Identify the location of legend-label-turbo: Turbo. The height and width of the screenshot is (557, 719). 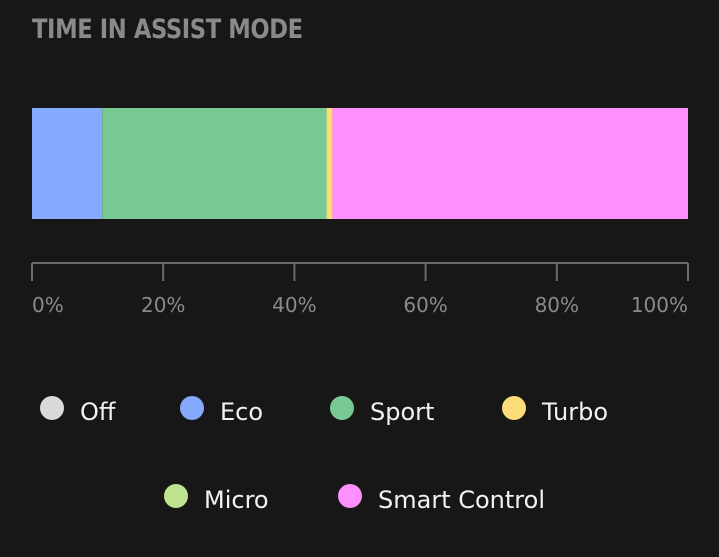
(574, 412).